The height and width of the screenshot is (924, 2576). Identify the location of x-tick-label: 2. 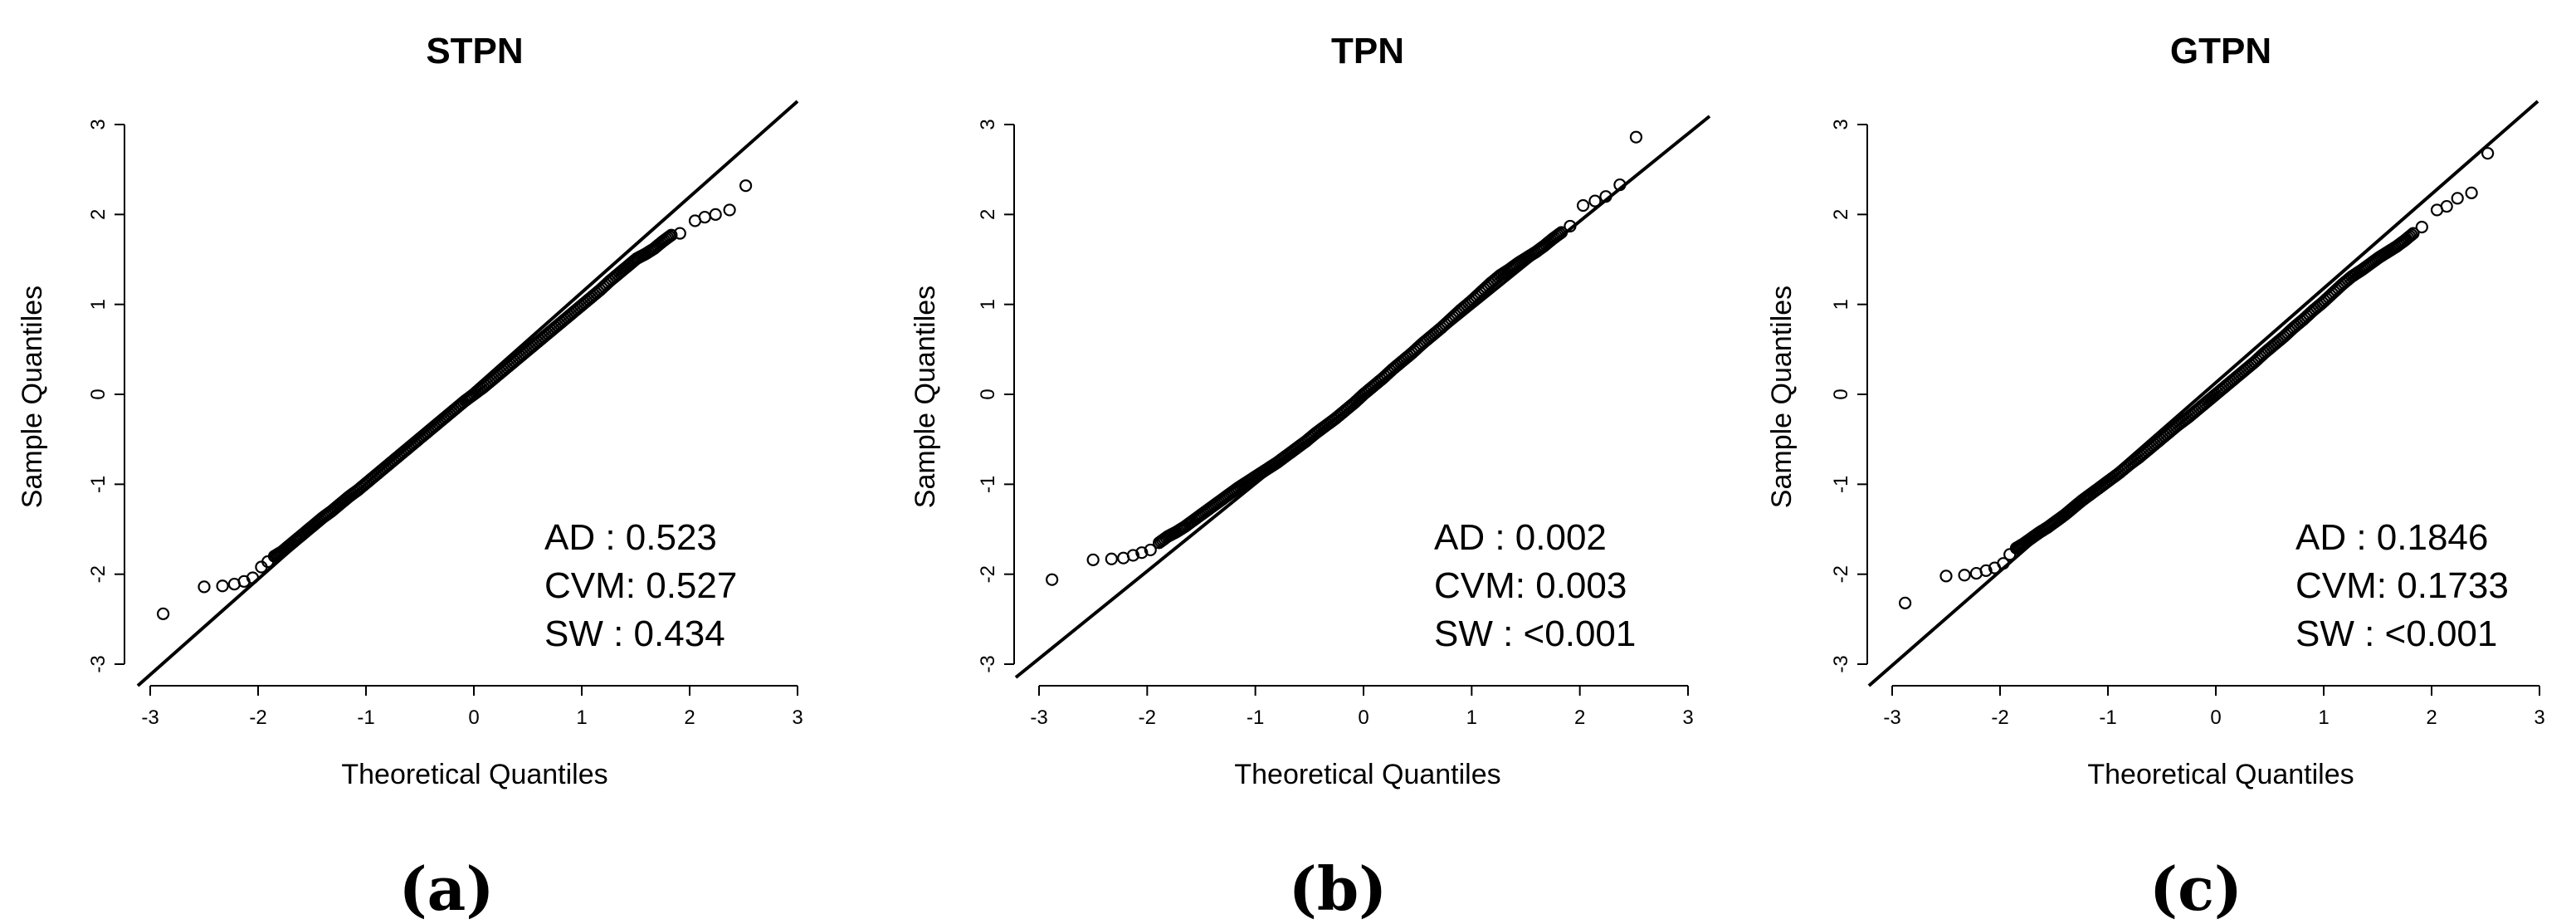
(2431, 717).